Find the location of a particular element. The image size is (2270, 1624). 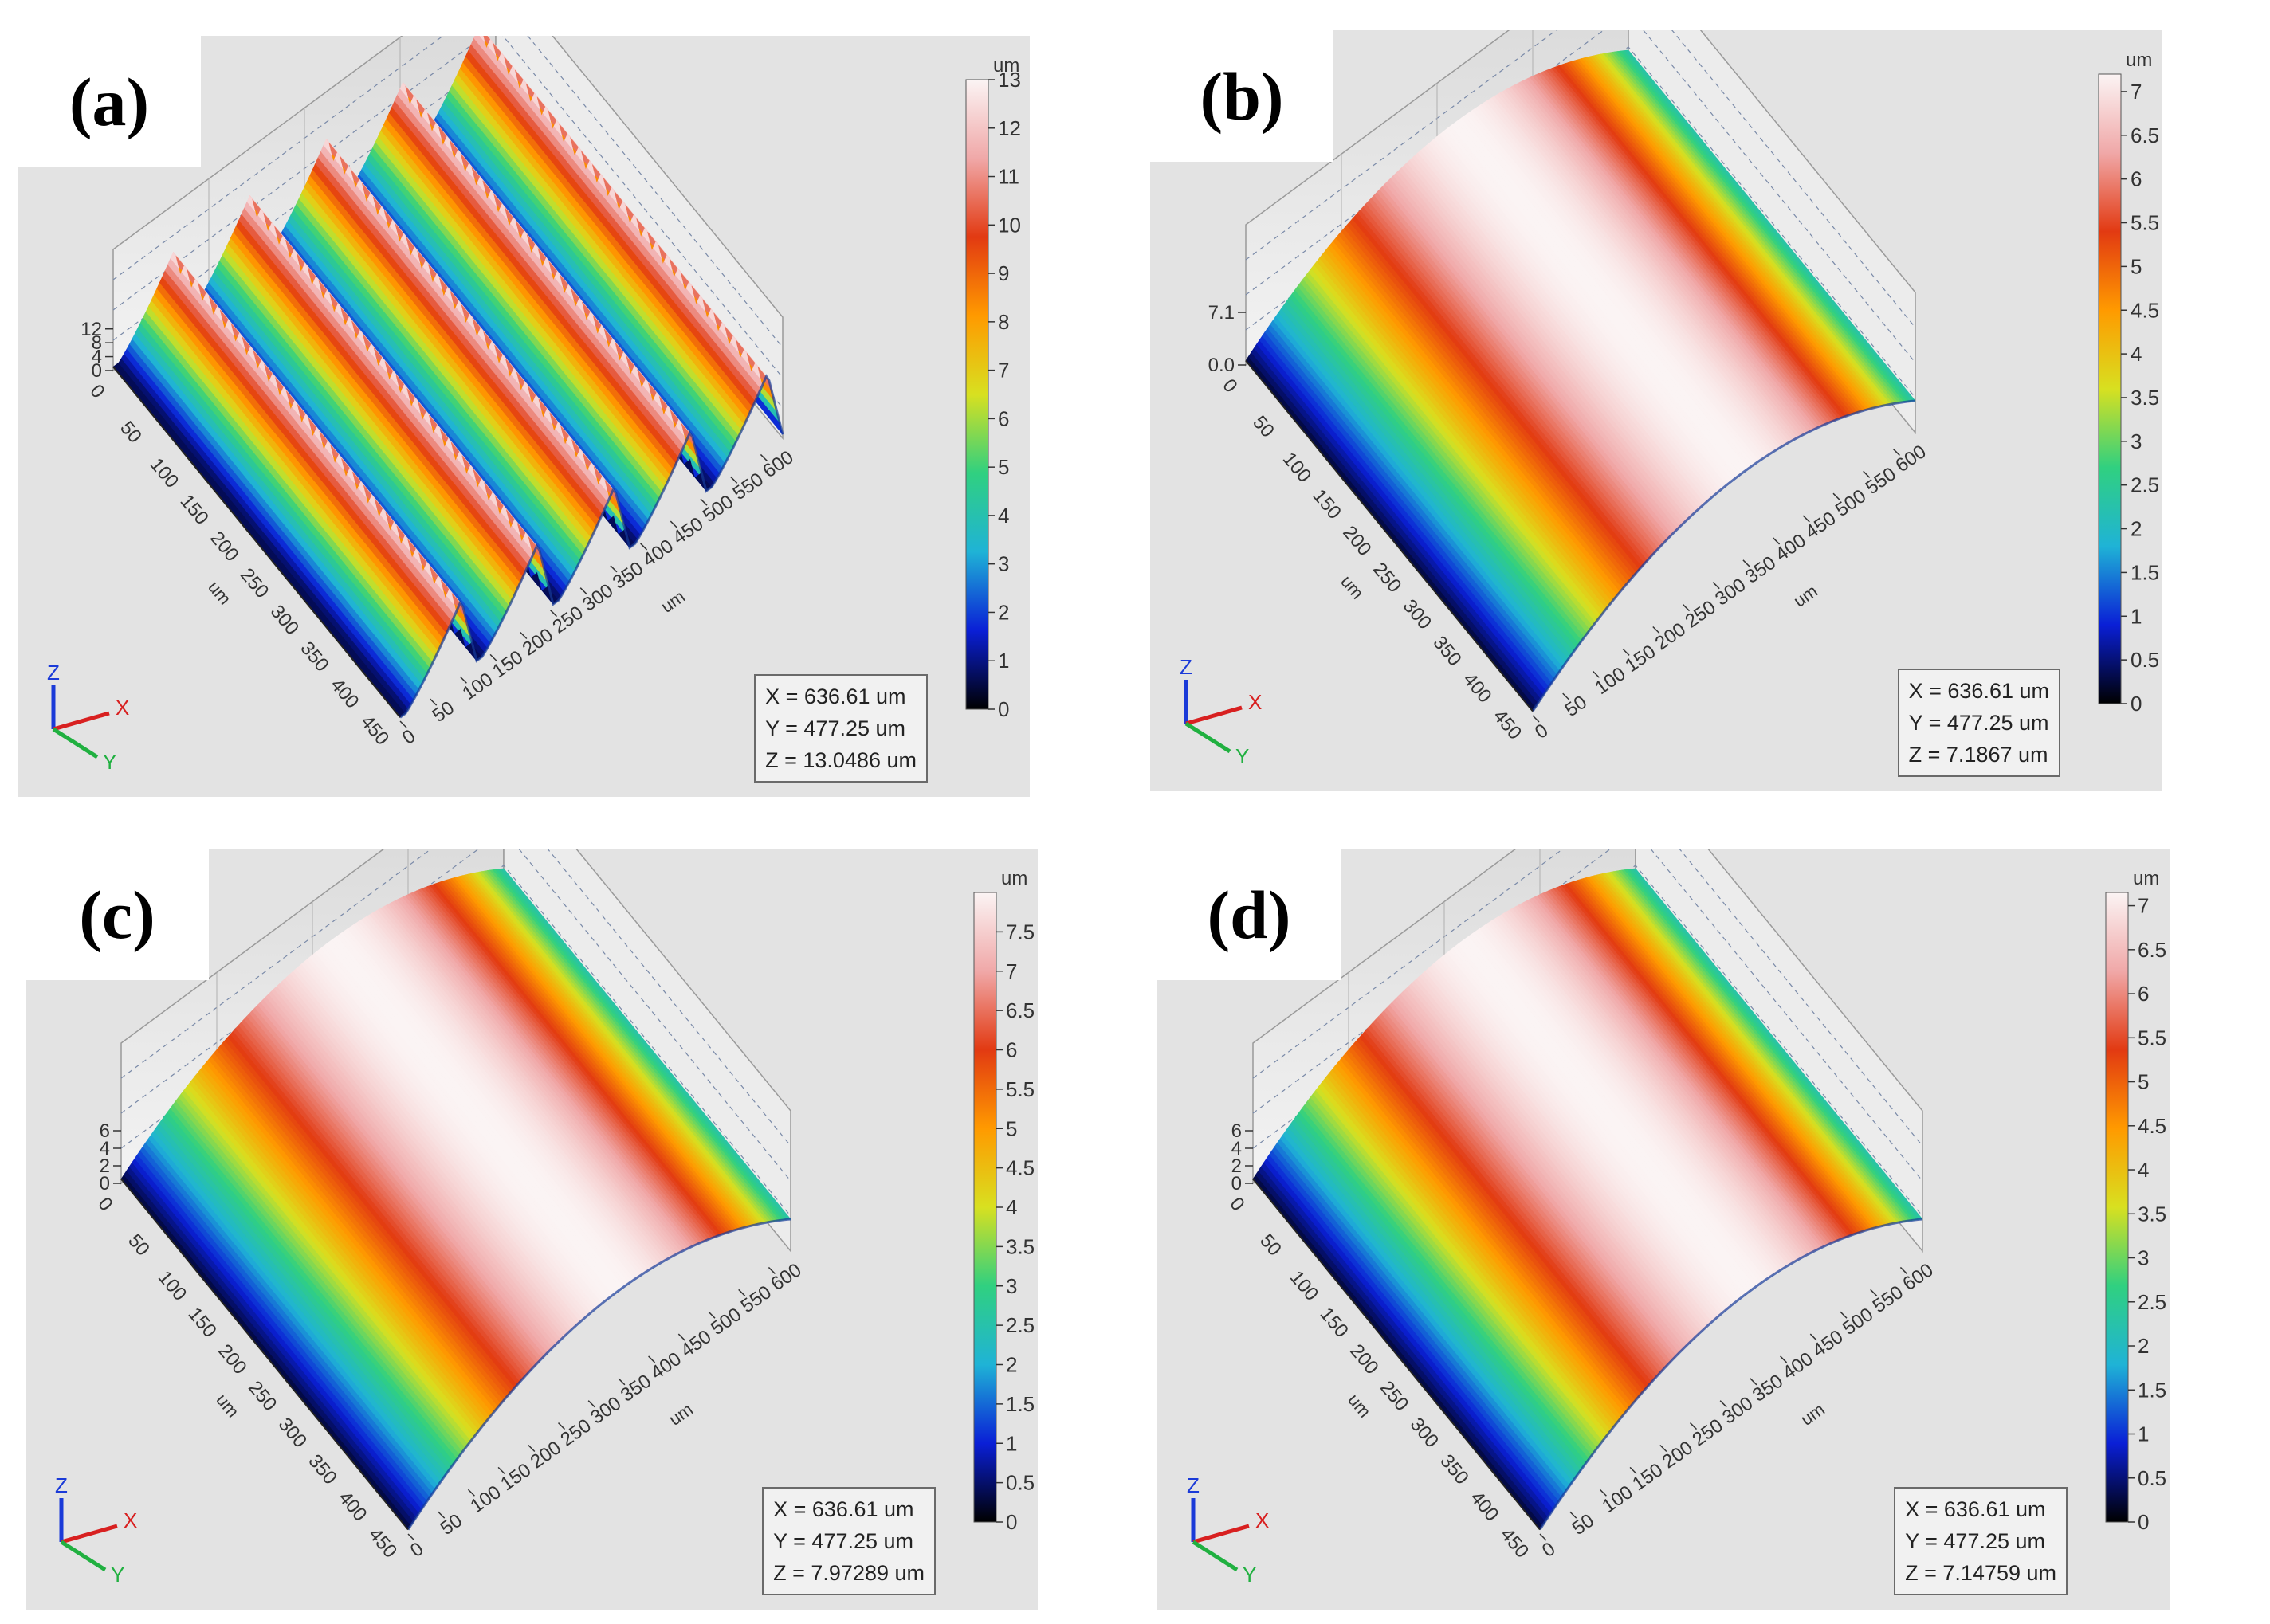

y-tick-label: 400 is located at coordinates (344, 693).